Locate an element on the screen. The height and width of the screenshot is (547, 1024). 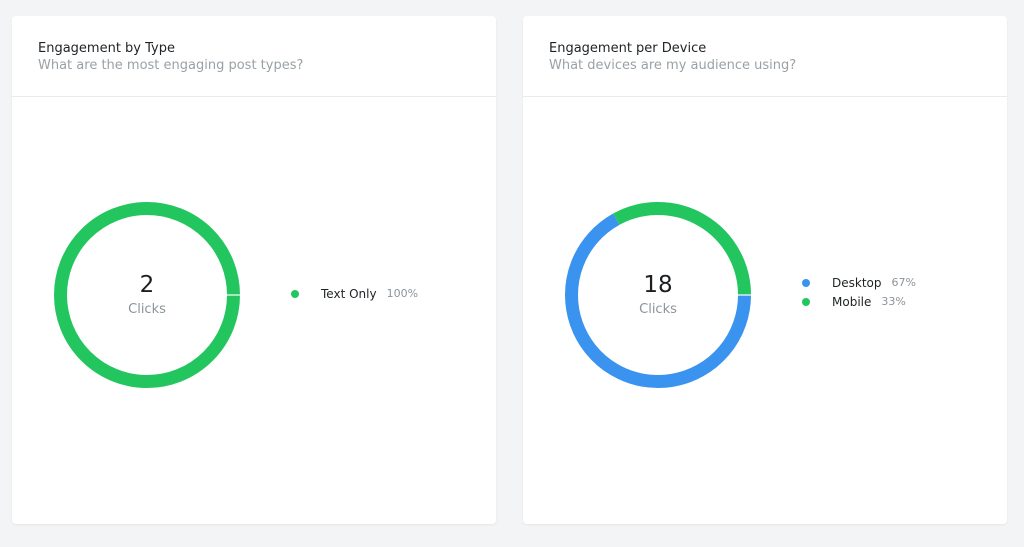
donut-chart: 2 Clicks is located at coordinates (147, 295).